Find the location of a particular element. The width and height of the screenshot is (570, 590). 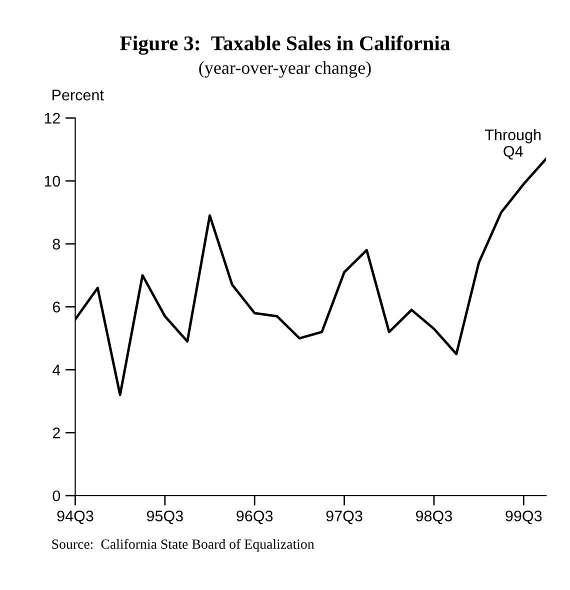

x-tick-label: 97Q3 is located at coordinates (344, 517).